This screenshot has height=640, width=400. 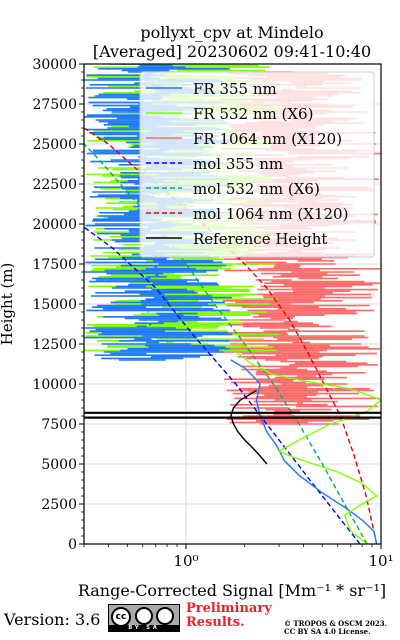 What do you see at coordinates (54, 105) in the screenshot?
I see `y-tick-label: 27500` at bounding box center [54, 105].